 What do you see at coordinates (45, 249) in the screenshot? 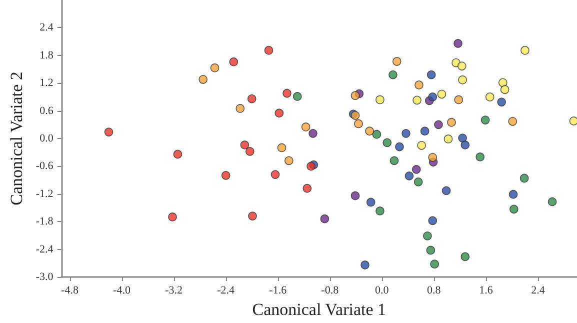
I see `y-tick-label: -2.4` at bounding box center [45, 249].